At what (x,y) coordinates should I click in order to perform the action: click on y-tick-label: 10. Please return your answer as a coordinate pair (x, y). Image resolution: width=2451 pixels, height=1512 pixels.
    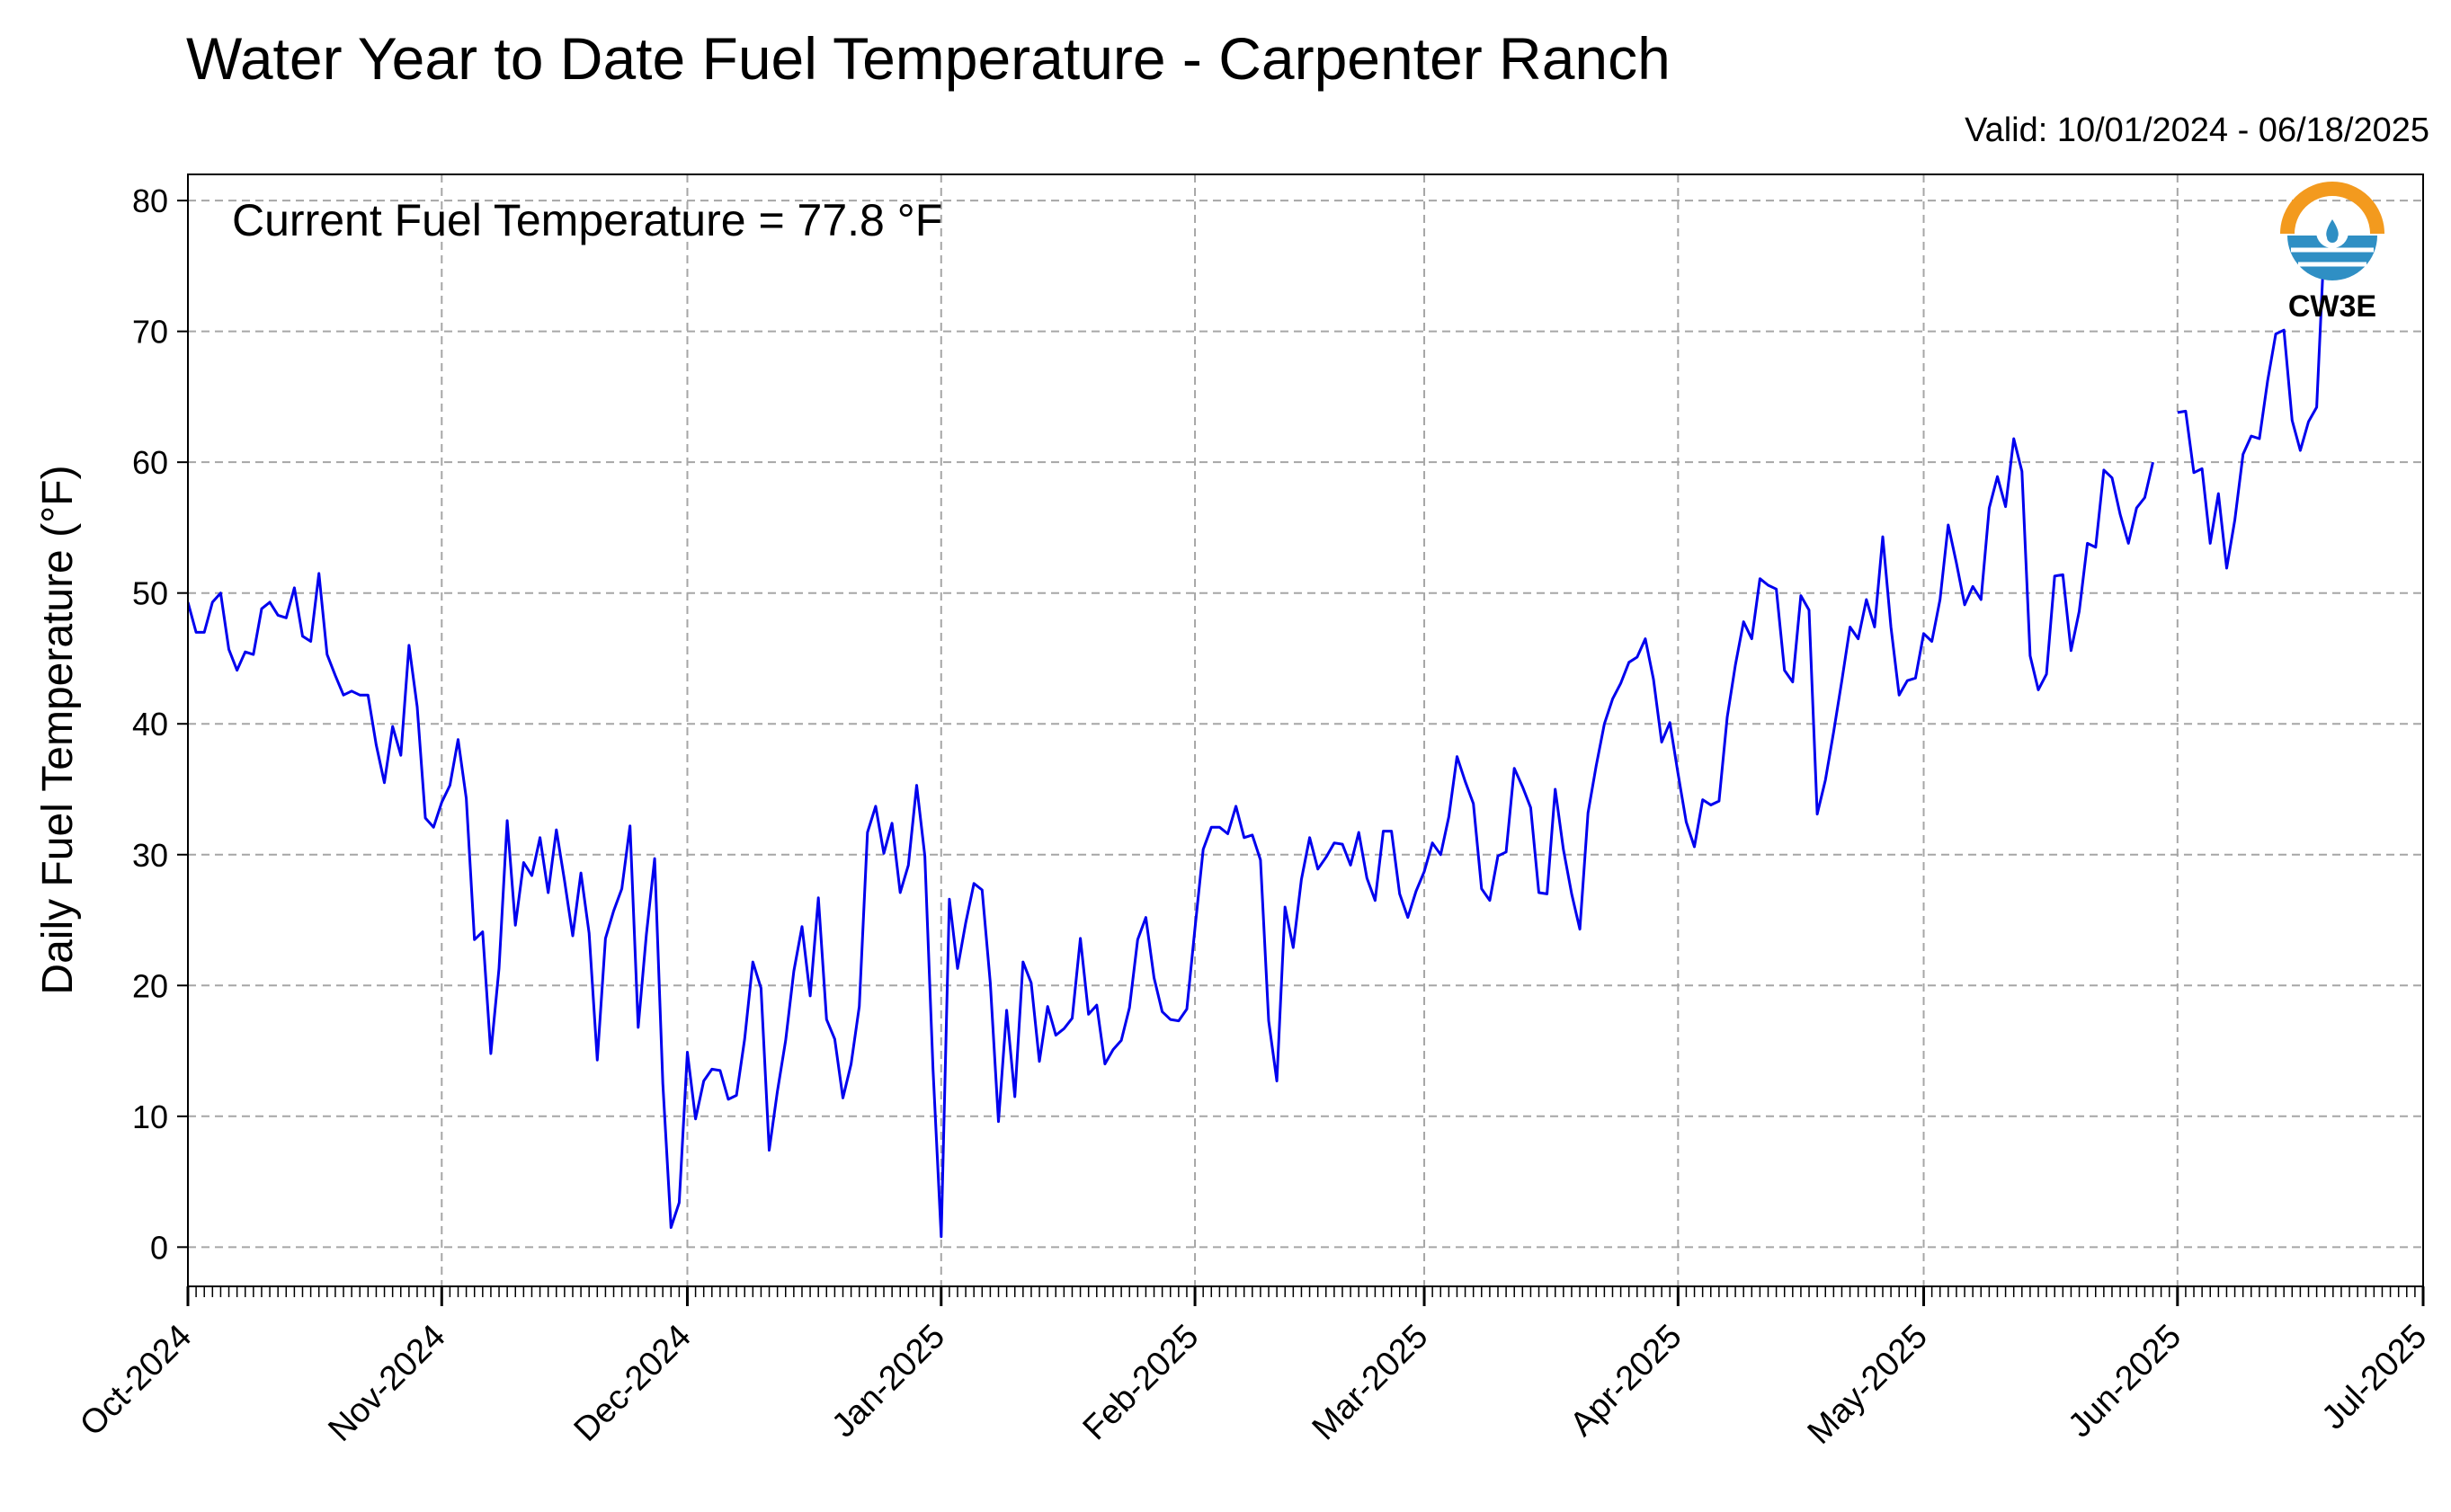
    Looking at the image, I should click on (150, 1116).